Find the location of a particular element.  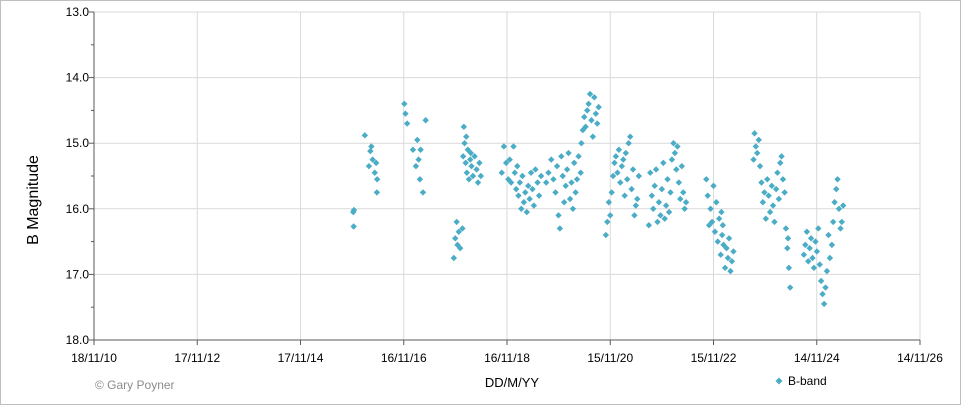

legend: B-band is located at coordinates (801, 381).